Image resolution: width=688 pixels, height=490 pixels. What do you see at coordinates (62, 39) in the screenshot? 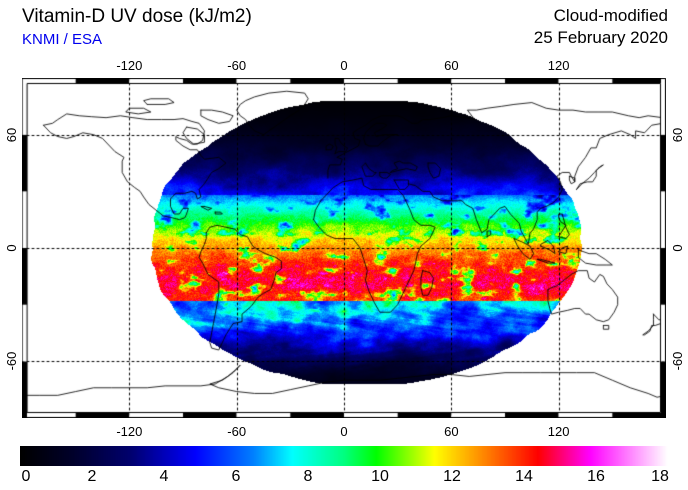
I see `credit-label: KNMI / ESA` at bounding box center [62, 39].